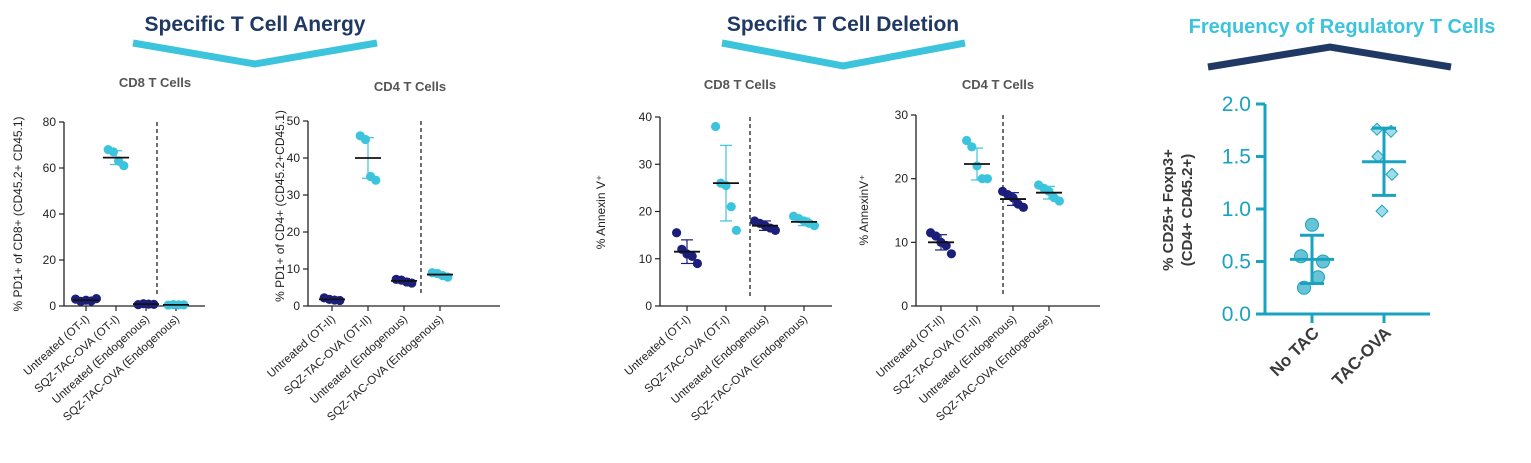 The width and height of the screenshot is (1531, 463). What do you see at coordinates (255, 24) in the screenshot?
I see `heading-anergy: Specific T Cell Anergy` at bounding box center [255, 24].